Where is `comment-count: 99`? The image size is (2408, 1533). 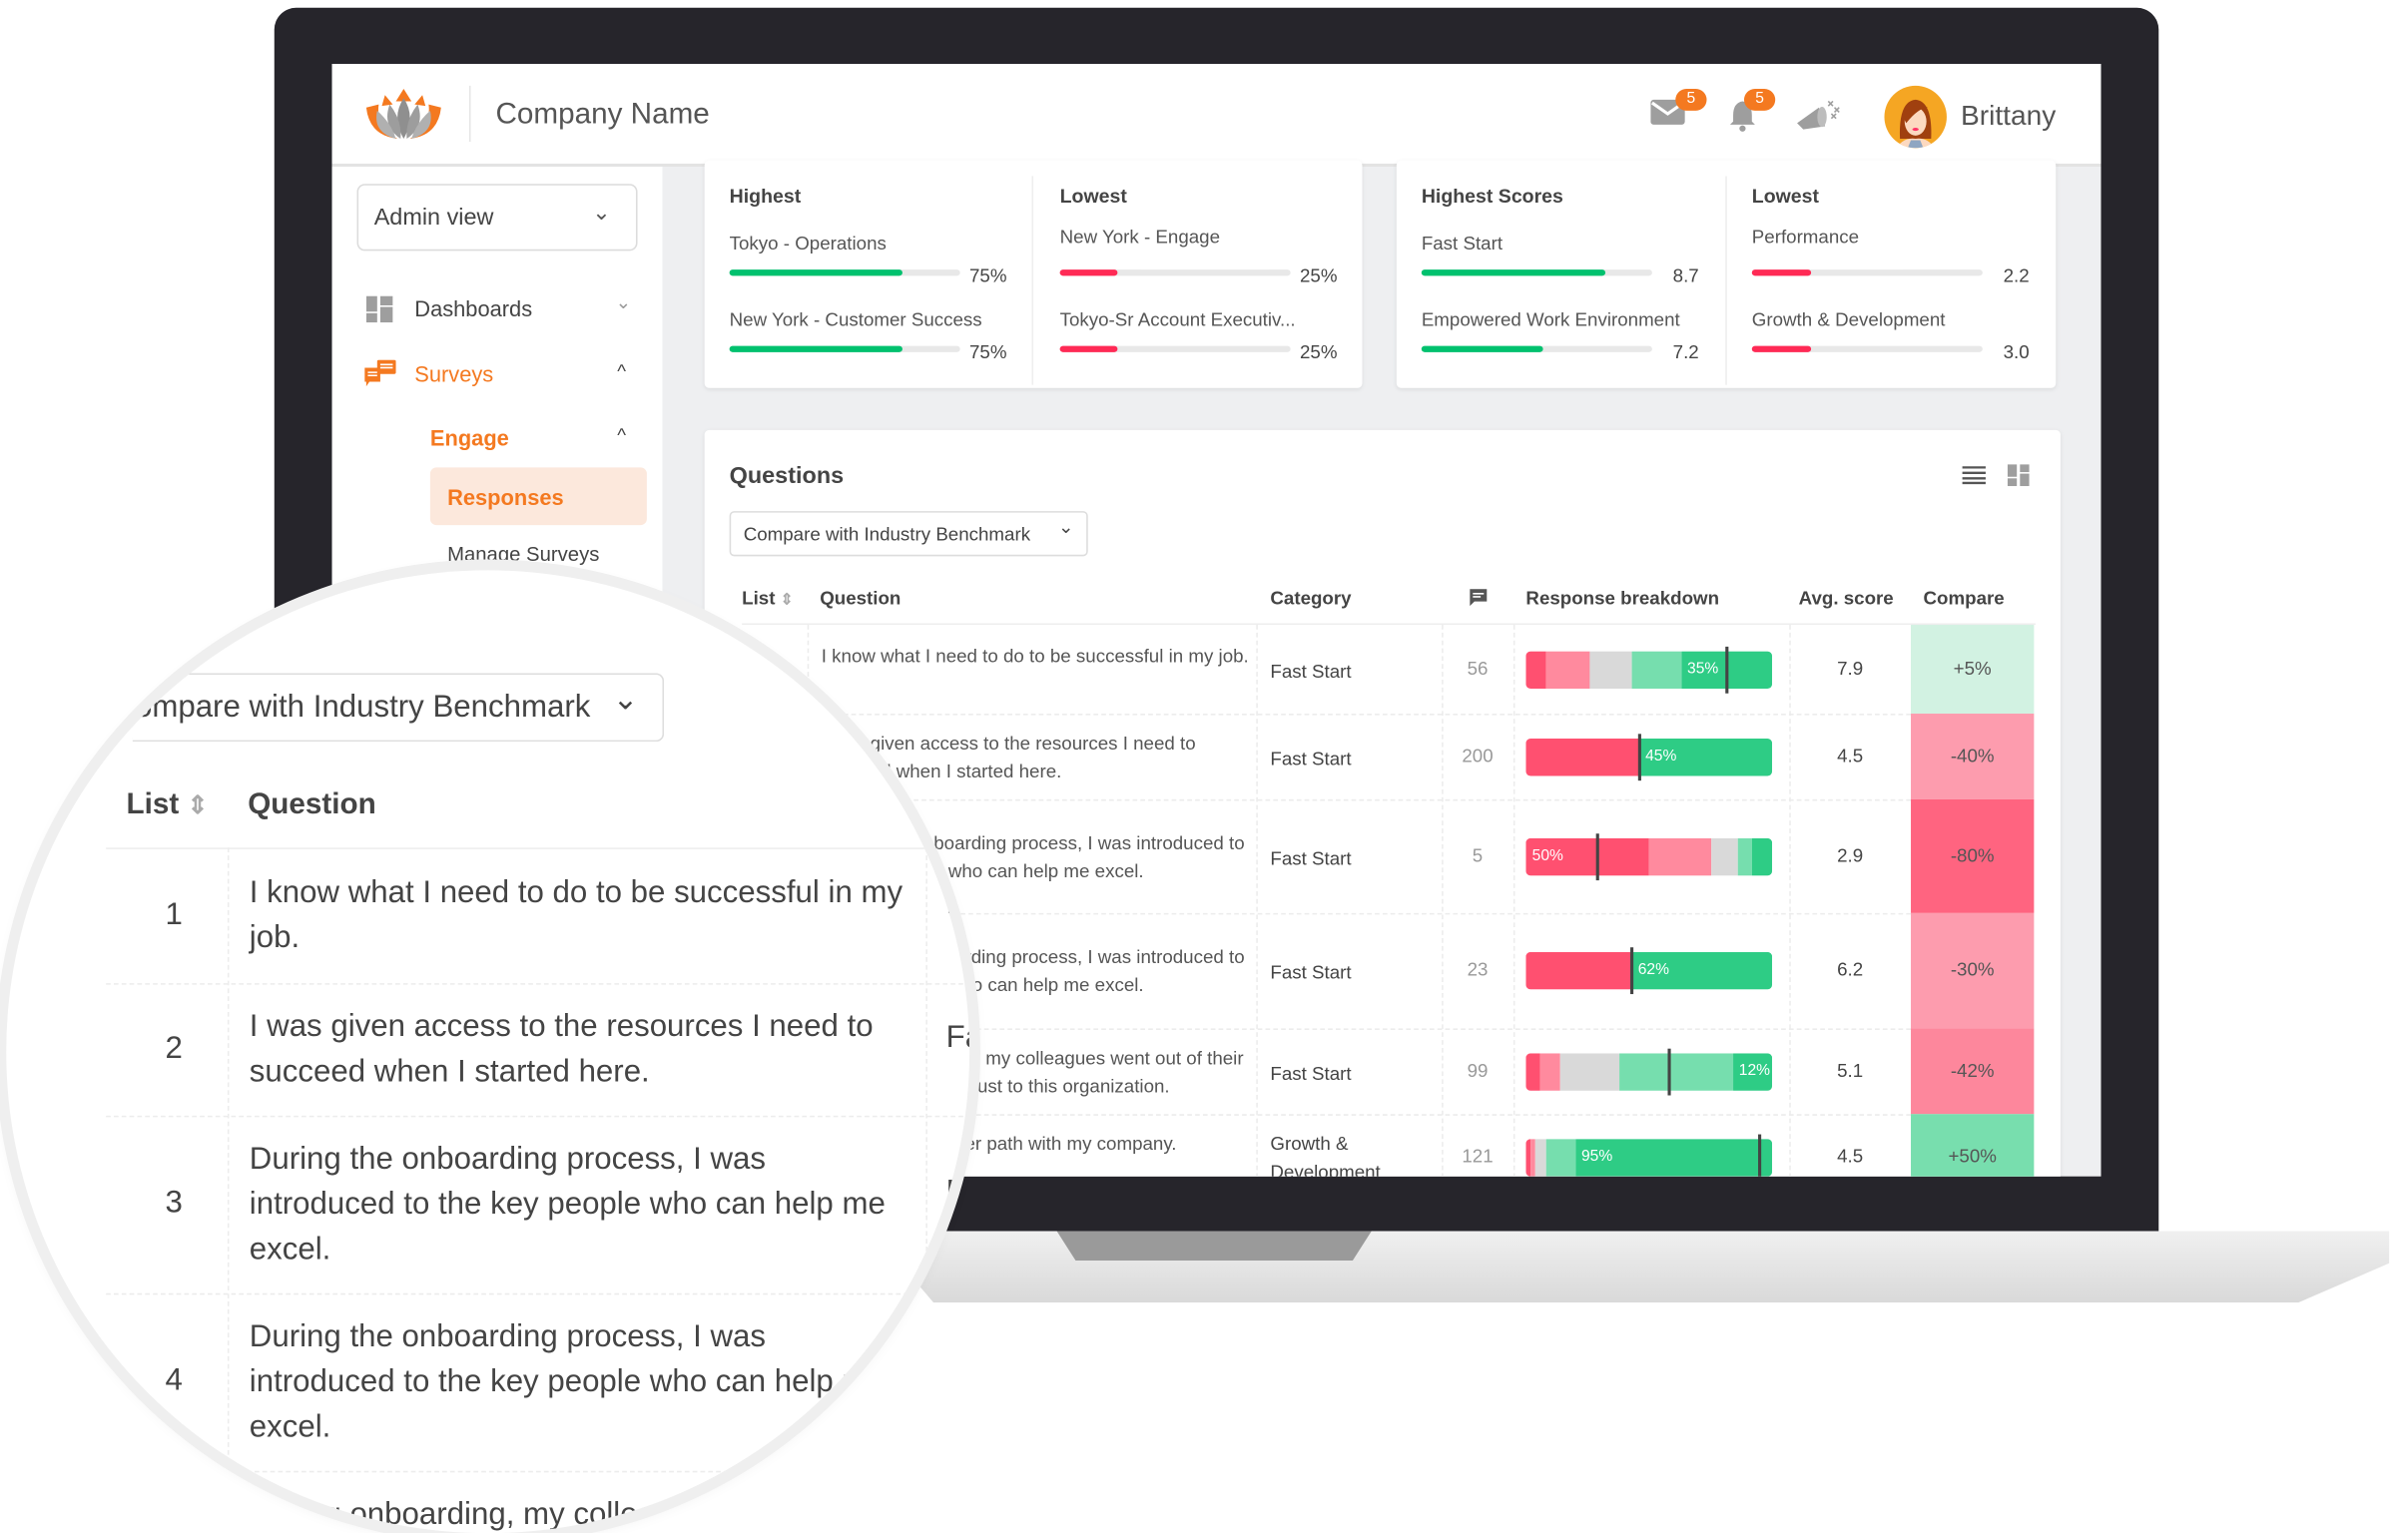
comment-count: 99 is located at coordinates (1478, 1069).